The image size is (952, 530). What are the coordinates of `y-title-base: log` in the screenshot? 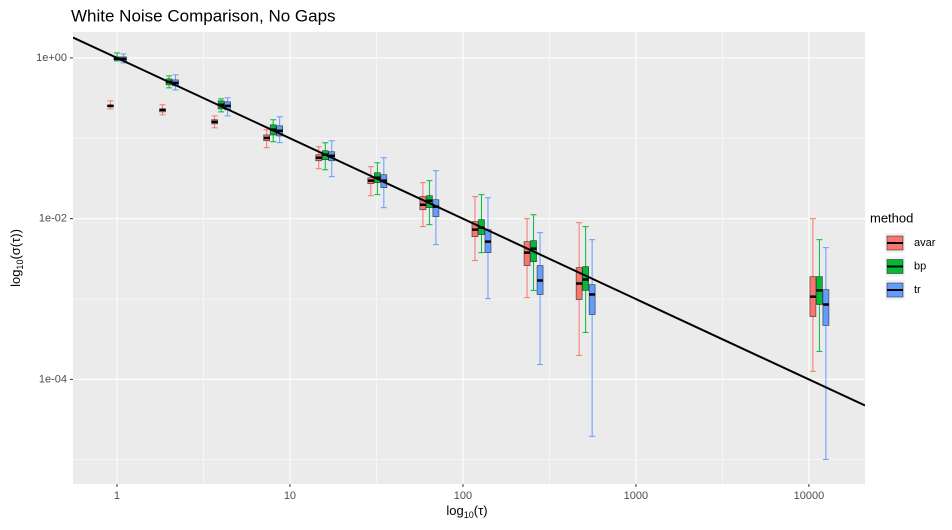 It's located at (15, 278).